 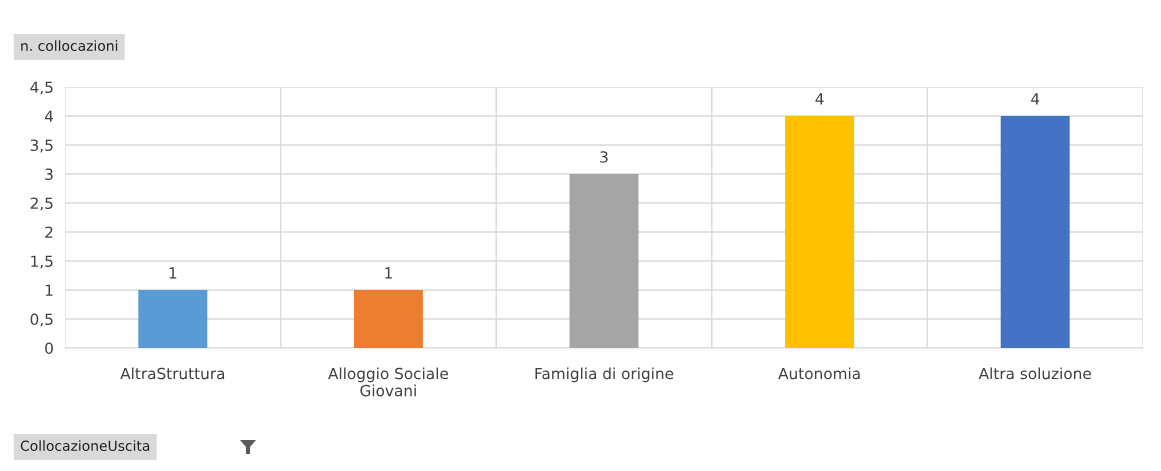 I want to click on y-tick-label: 1, so click(x=49, y=290).